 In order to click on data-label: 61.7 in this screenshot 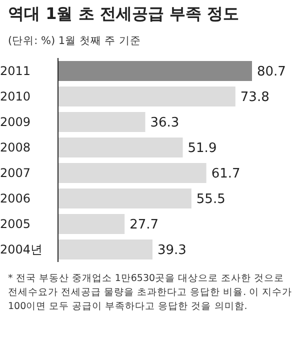, I will do `click(225, 174)`.